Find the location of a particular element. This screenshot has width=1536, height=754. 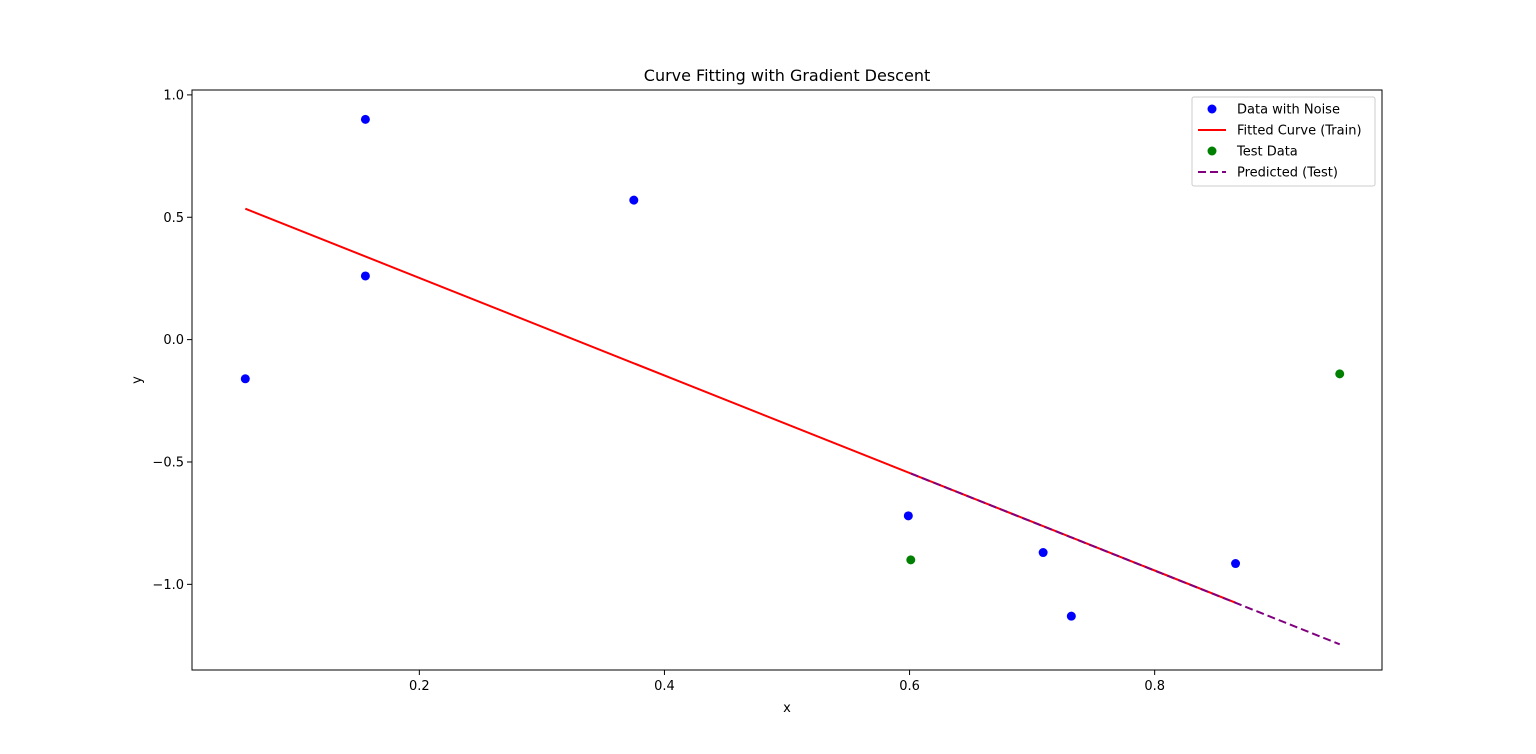

y-tick-label: 0.5 is located at coordinates (173, 218).